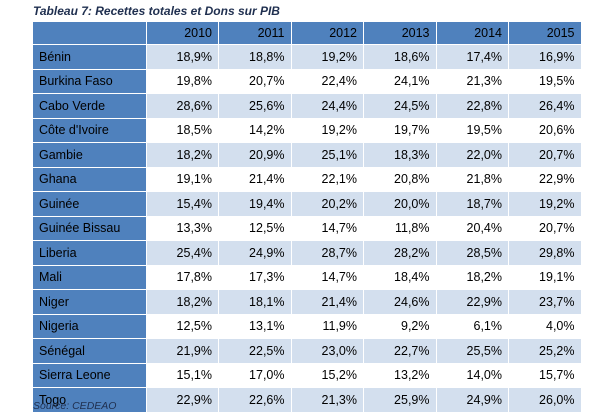 The height and width of the screenshot is (417, 596). What do you see at coordinates (182, 106) in the screenshot?
I see `value-cell: 28,6%` at bounding box center [182, 106].